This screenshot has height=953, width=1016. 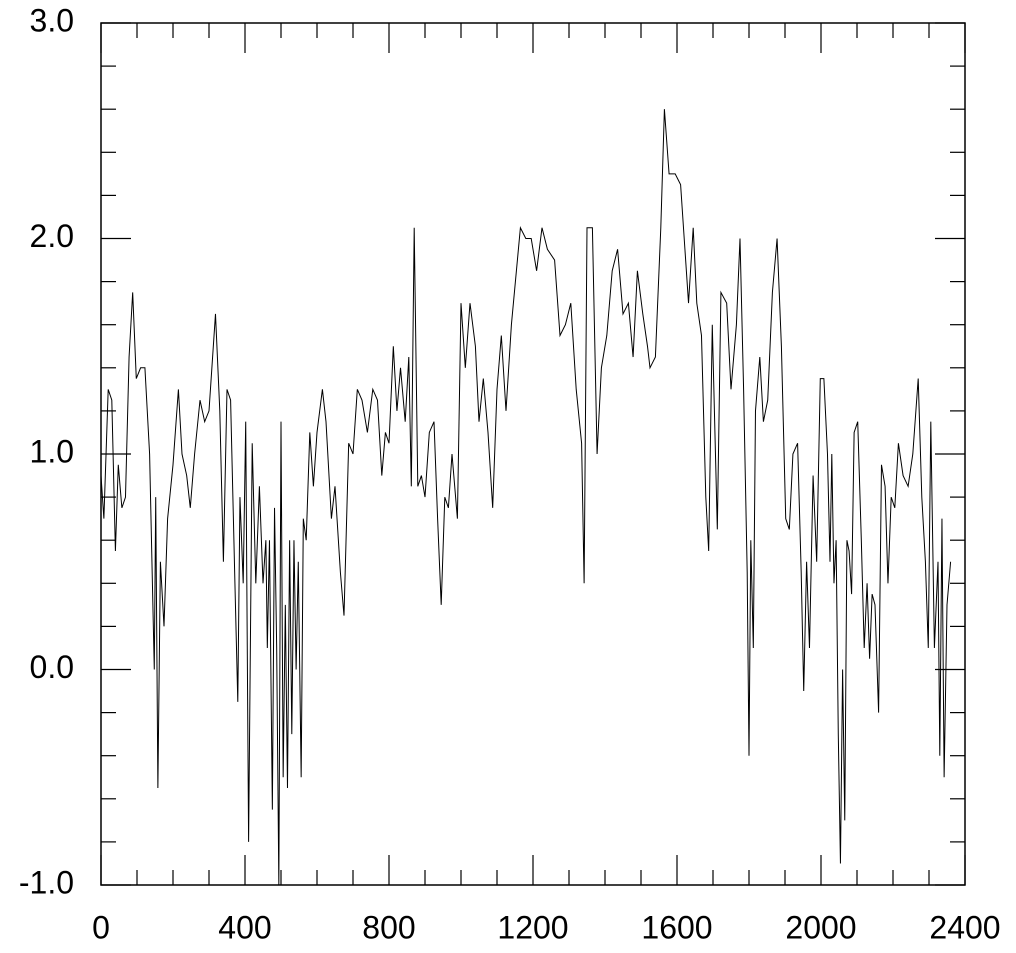 I want to click on x-tick-label: 1600, so click(x=676, y=927).